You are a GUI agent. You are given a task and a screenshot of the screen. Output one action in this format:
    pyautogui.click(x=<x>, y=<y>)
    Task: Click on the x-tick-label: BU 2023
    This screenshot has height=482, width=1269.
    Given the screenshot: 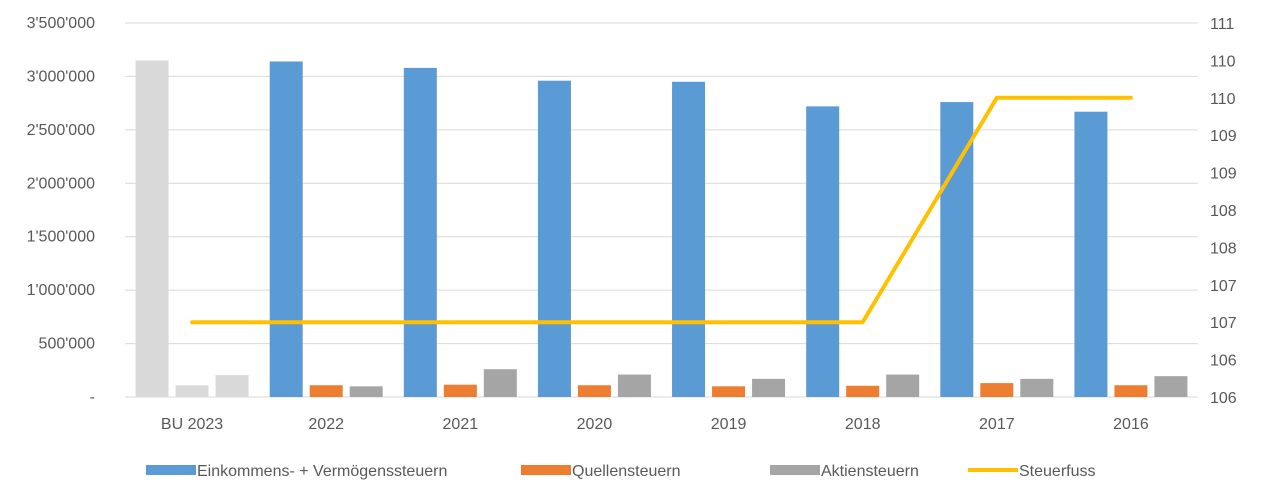 What is the action you would take?
    pyautogui.click(x=192, y=424)
    